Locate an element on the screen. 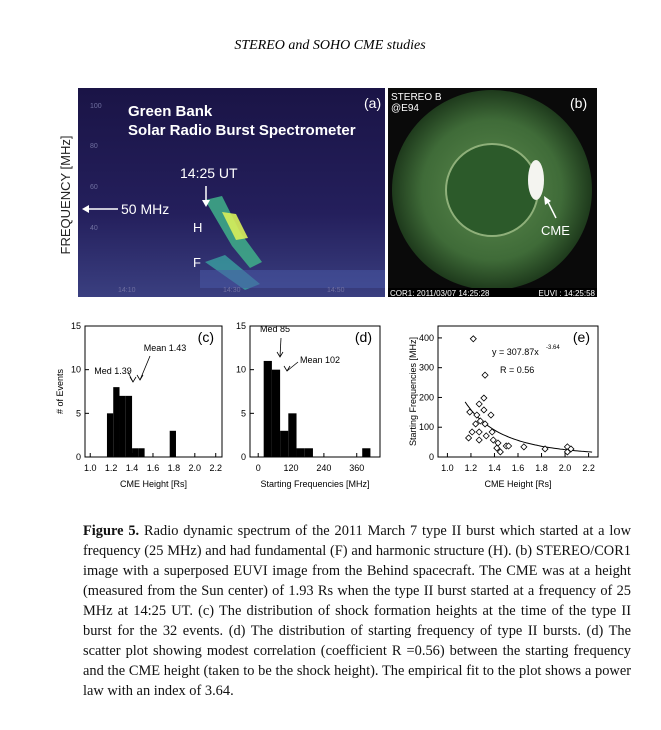  annotation: 14:25 UT is located at coordinates (209, 173).